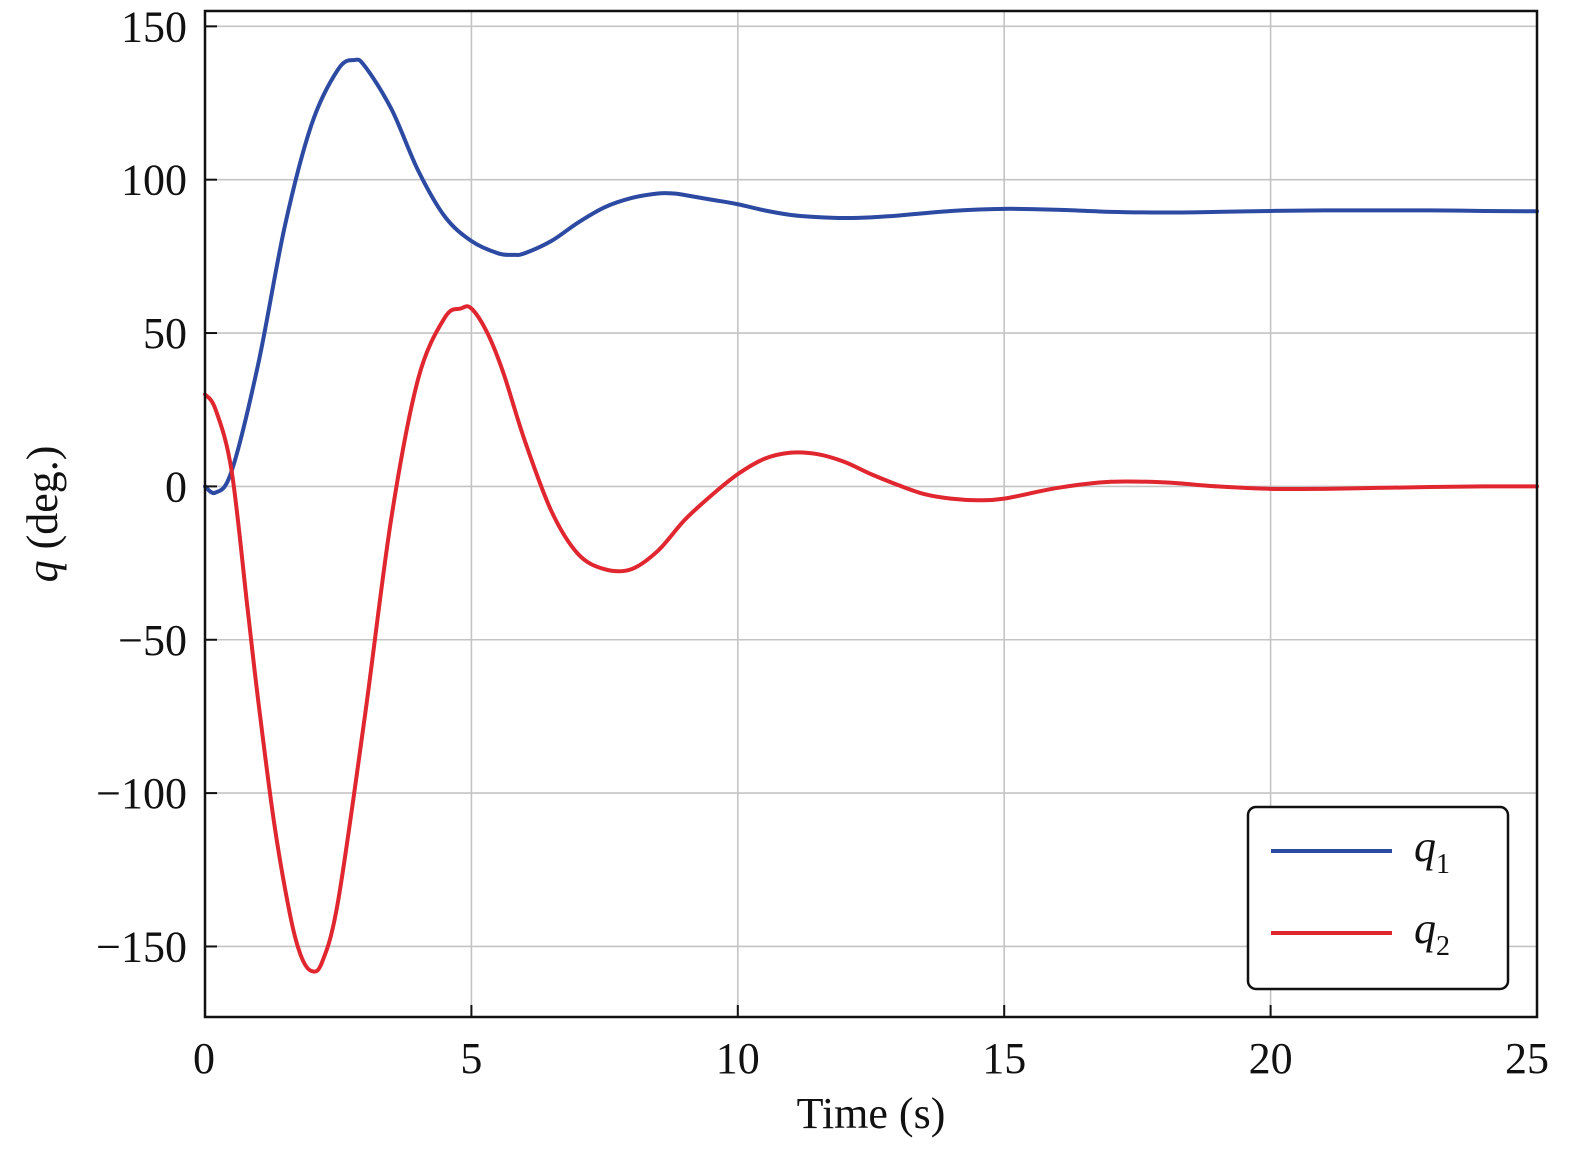 This screenshot has width=1575, height=1154. Describe the element at coordinates (1004, 1058) in the screenshot. I see `x-tick-label: 15` at that location.